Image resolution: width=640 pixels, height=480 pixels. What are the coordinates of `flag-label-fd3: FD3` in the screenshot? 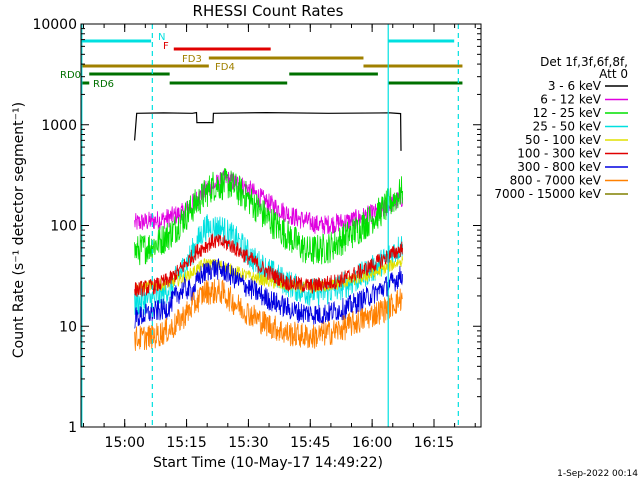 It's located at (192, 59).